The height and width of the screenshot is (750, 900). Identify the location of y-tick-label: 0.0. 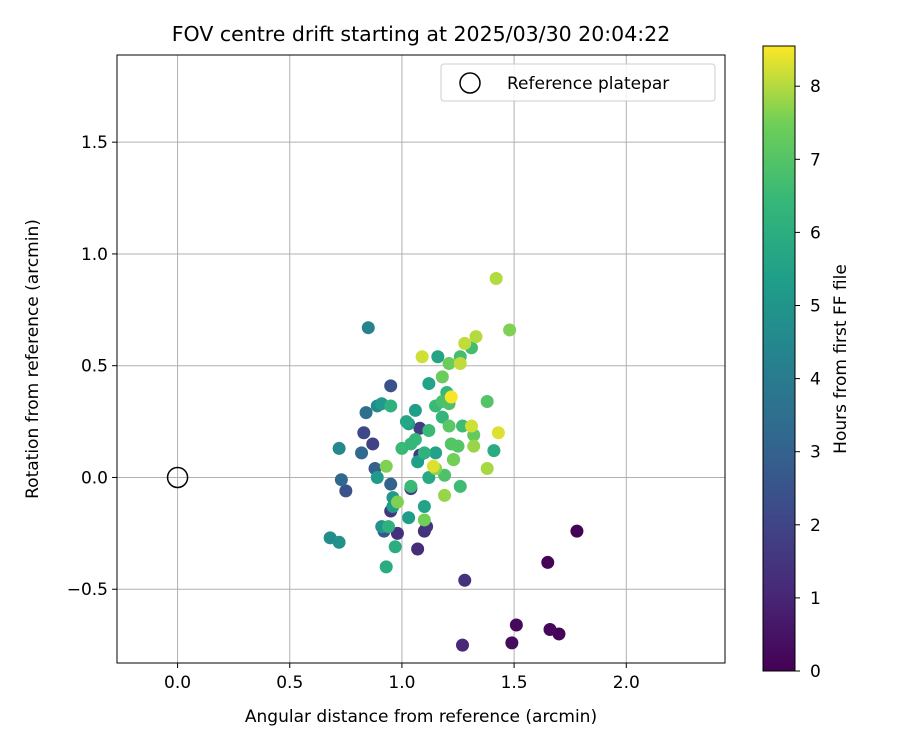
(94, 478).